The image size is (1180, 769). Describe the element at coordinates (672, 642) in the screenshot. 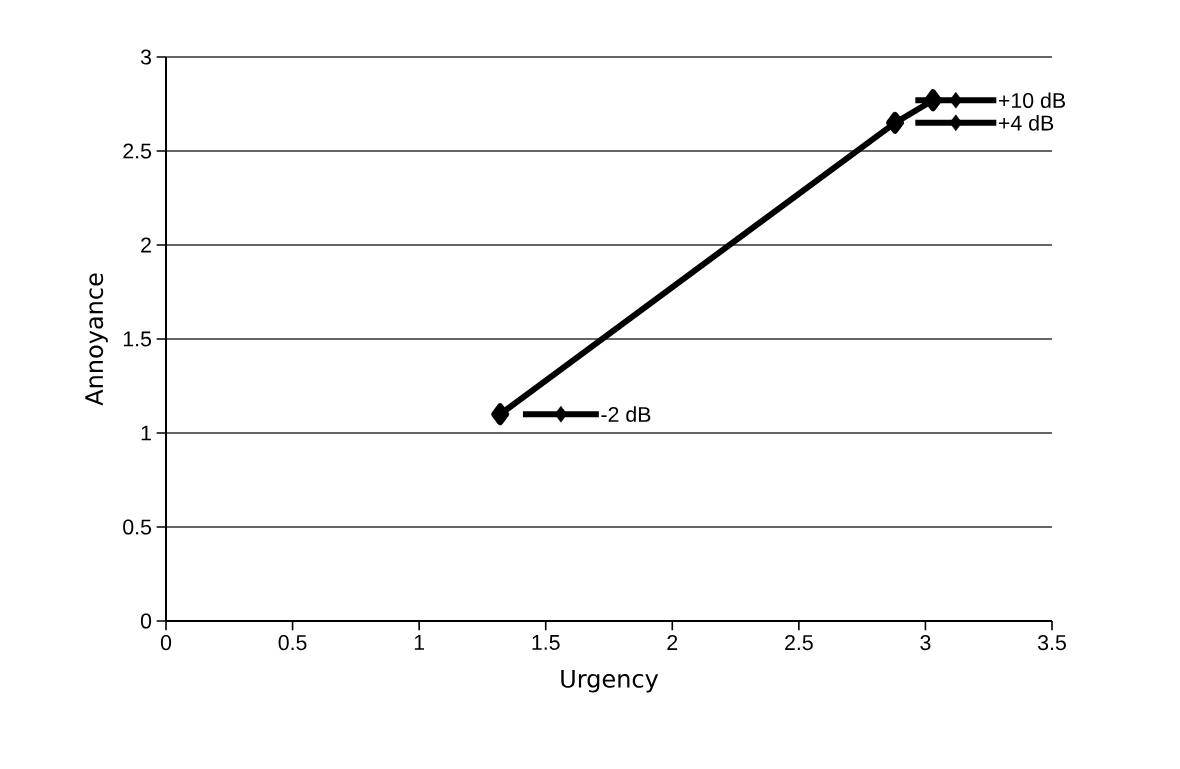

I see `x-tick-label: 2` at that location.